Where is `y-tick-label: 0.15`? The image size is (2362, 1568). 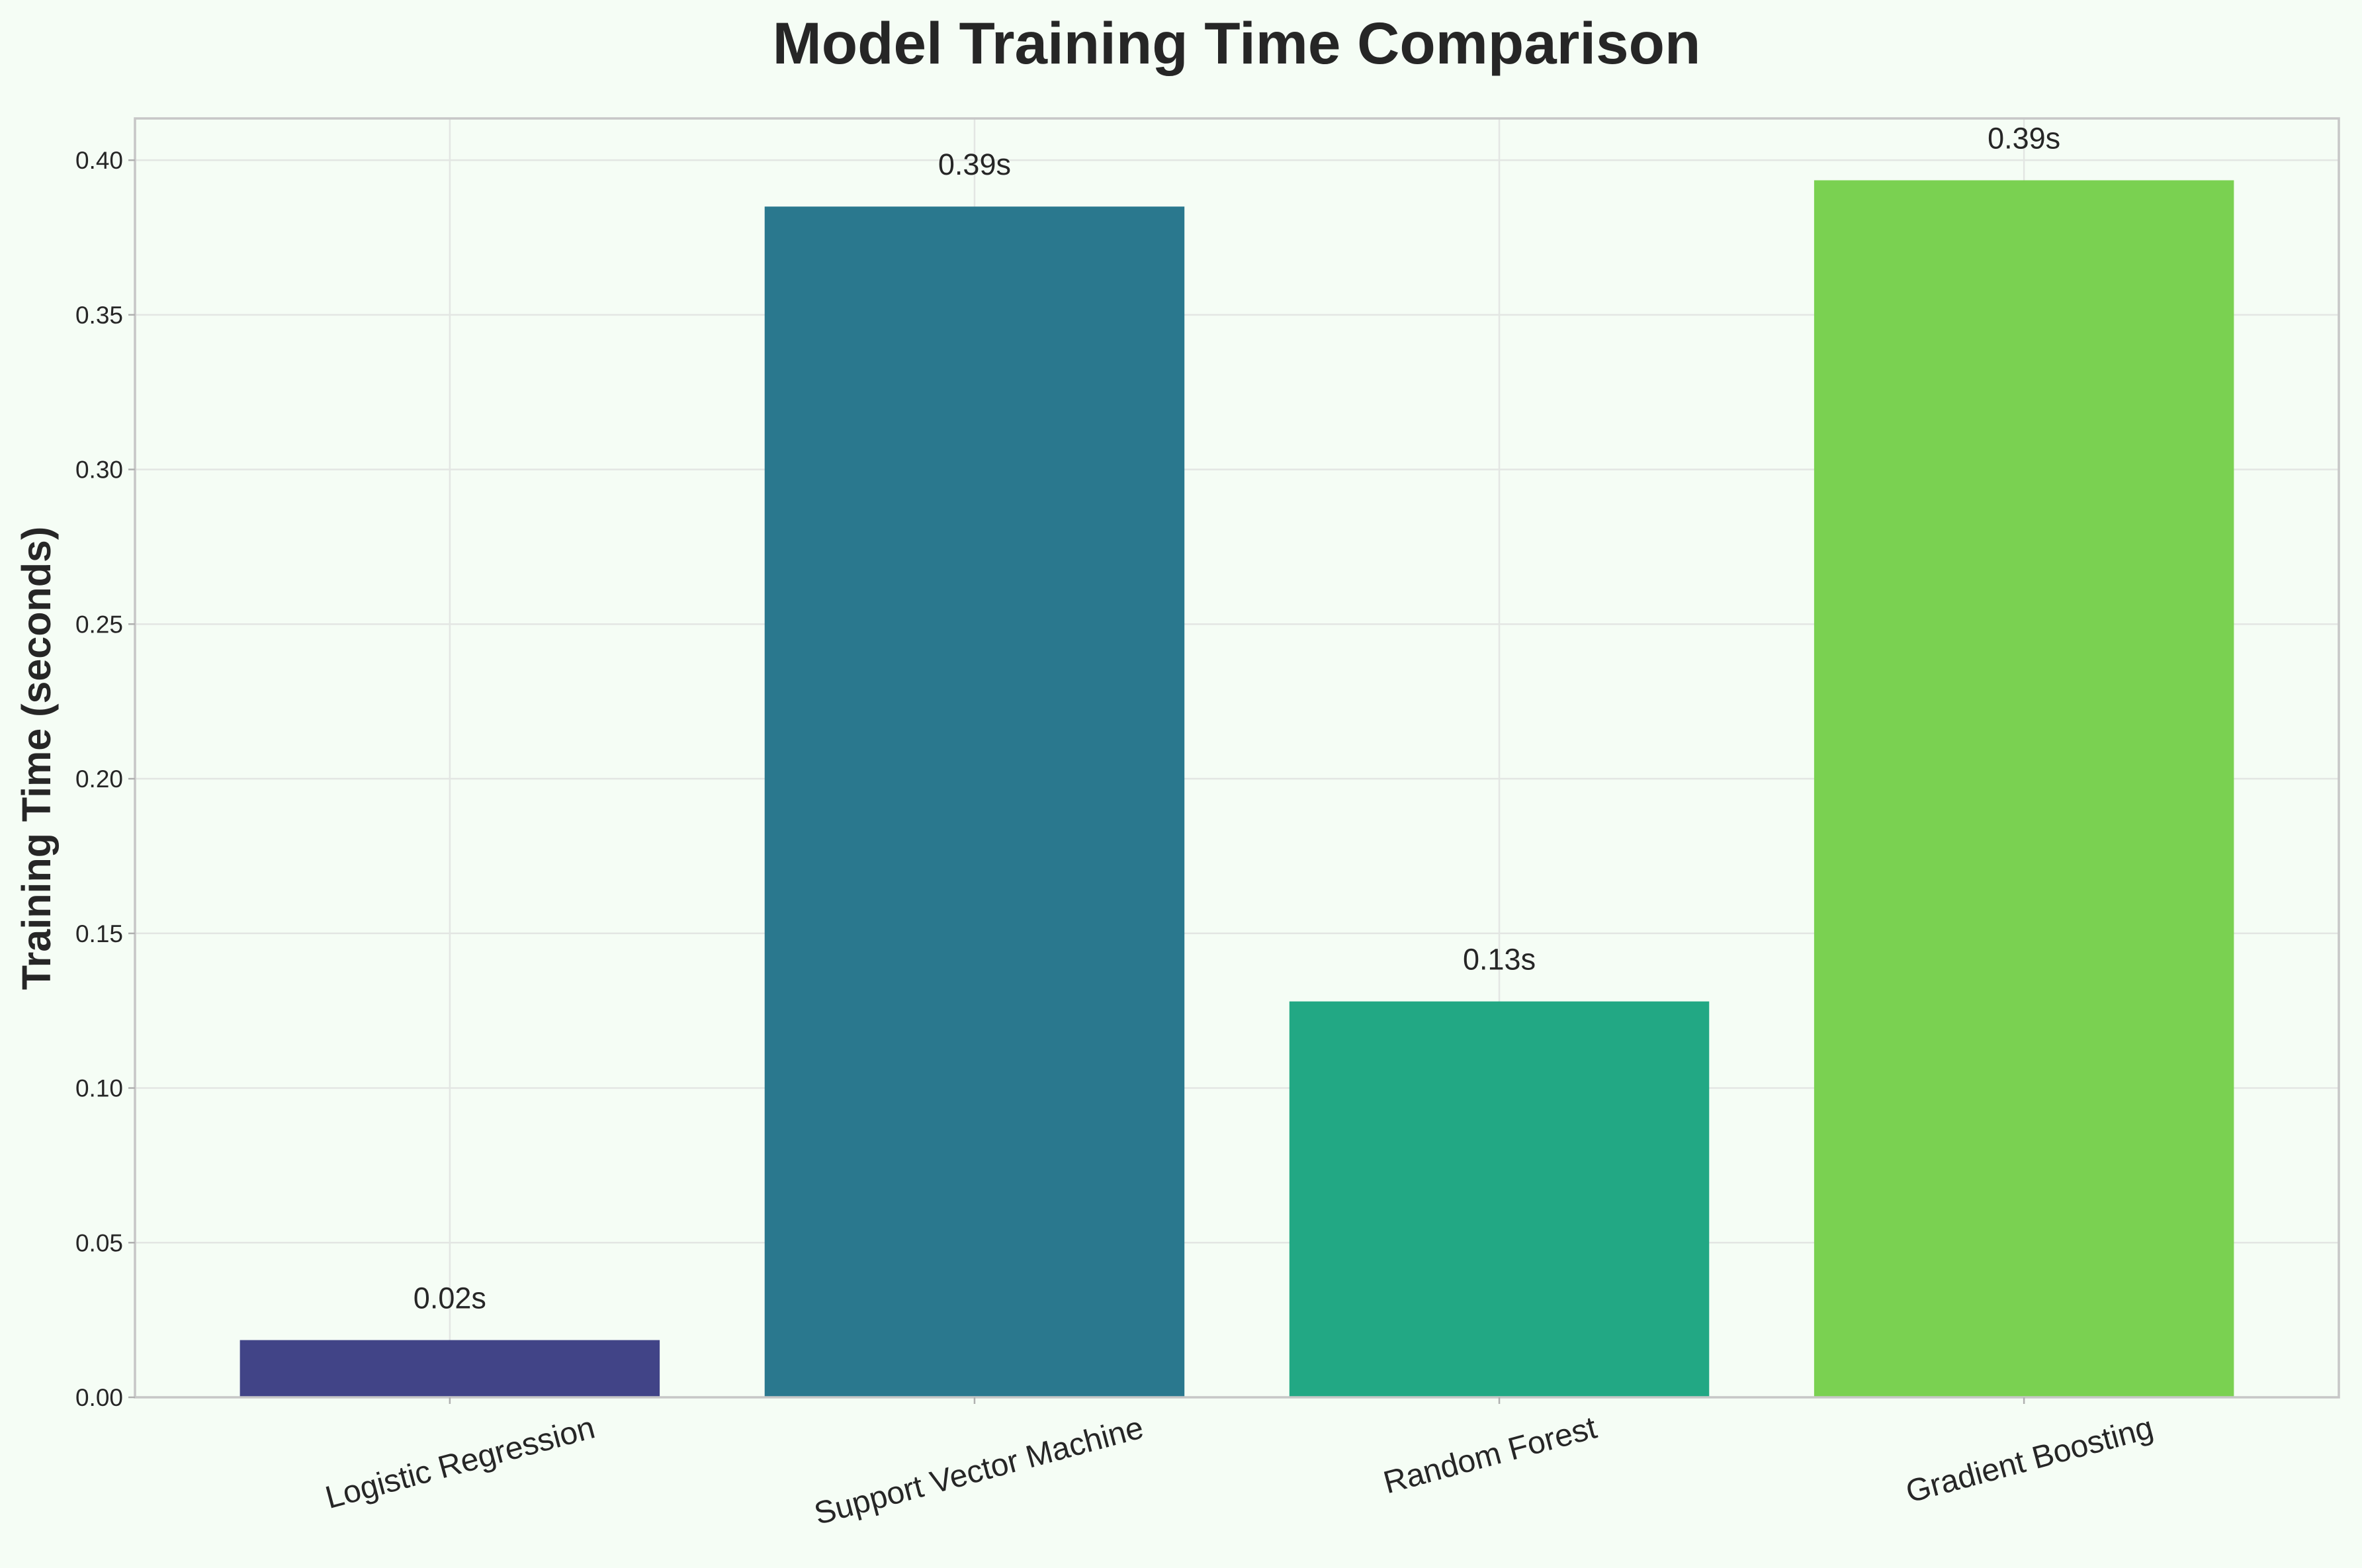 y-tick-label: 0.15 is located at coordinates (99, 933).